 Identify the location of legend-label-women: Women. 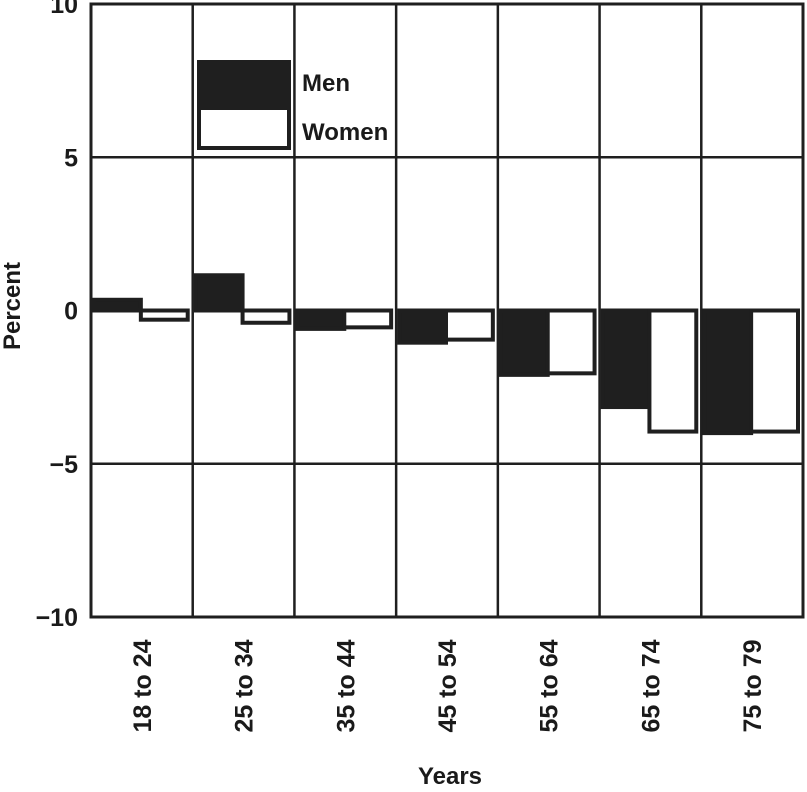
(345, 132).